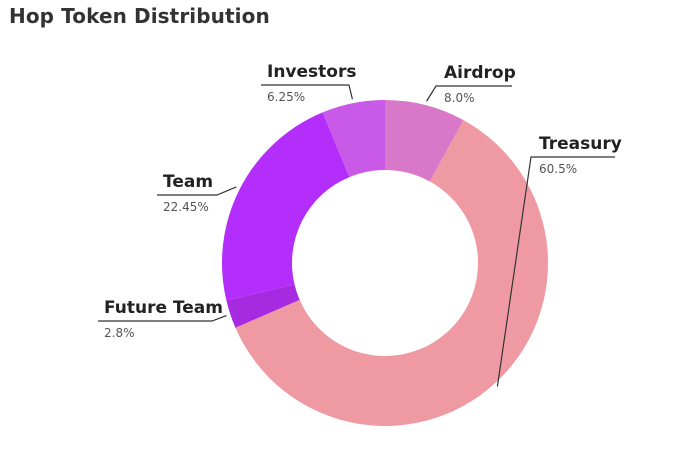 The height and width of the screenshot is (453, 676). Describe the element at coordinates (139, 16) in the screenshot. I see `chart-title: Hop Token Distribution` at that location.